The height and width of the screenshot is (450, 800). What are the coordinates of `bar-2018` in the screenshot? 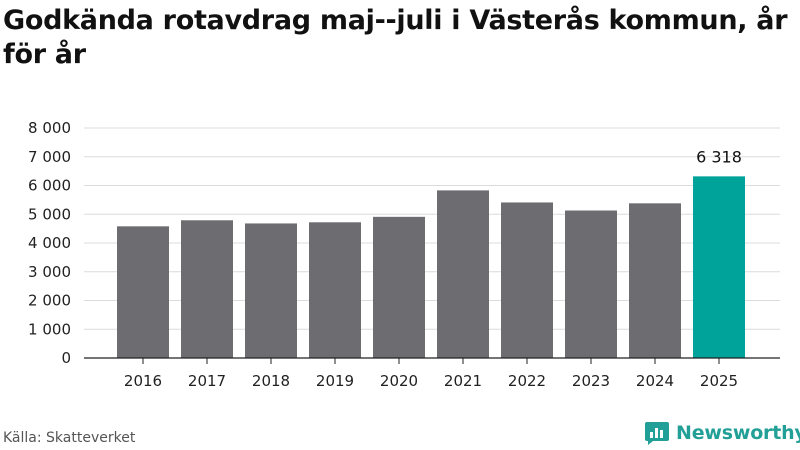 It's located at (271, 290).